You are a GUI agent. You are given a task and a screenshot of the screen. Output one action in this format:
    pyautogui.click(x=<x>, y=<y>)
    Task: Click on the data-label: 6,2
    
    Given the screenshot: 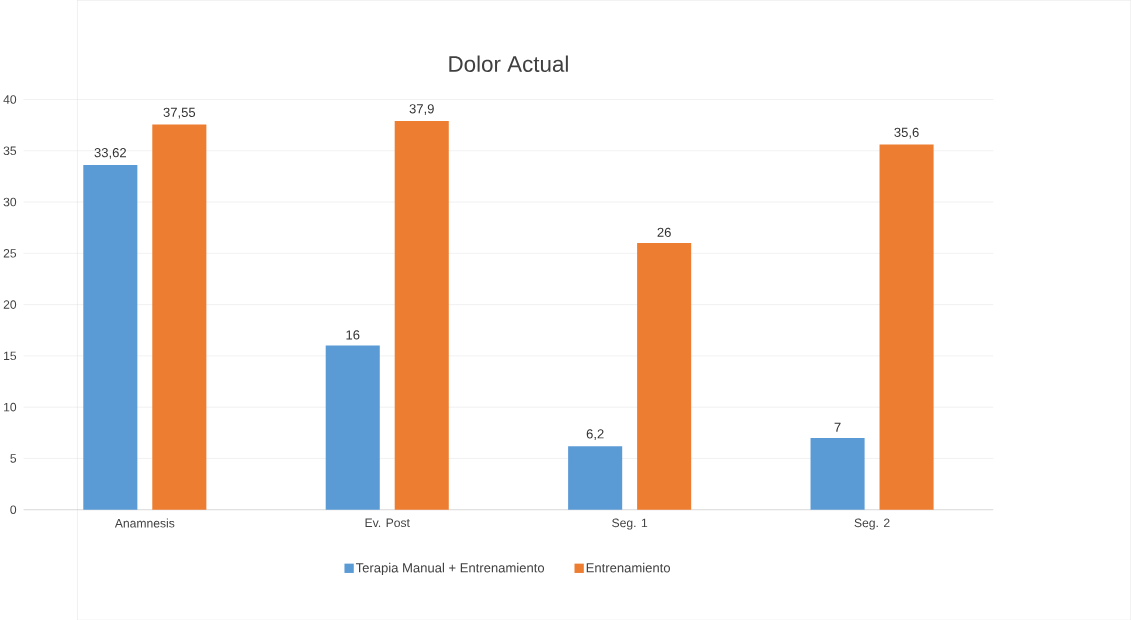 What is the action you would take?
    pyautogui.click(x=595, y=434)
    